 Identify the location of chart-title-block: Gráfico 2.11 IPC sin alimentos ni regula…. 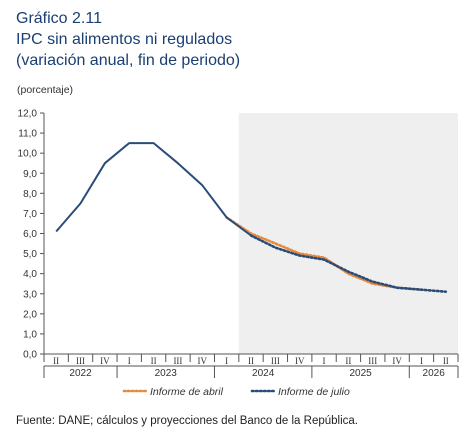
(128, 39).